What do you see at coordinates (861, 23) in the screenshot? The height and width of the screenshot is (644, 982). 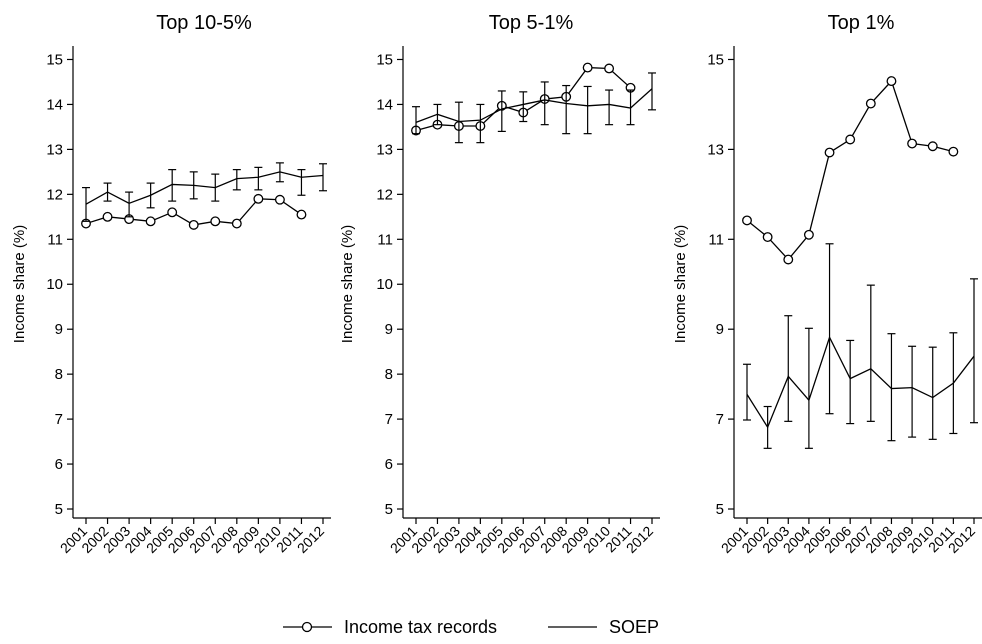 I see `panel-title: Top 1%` at bounding box center [861, 23].